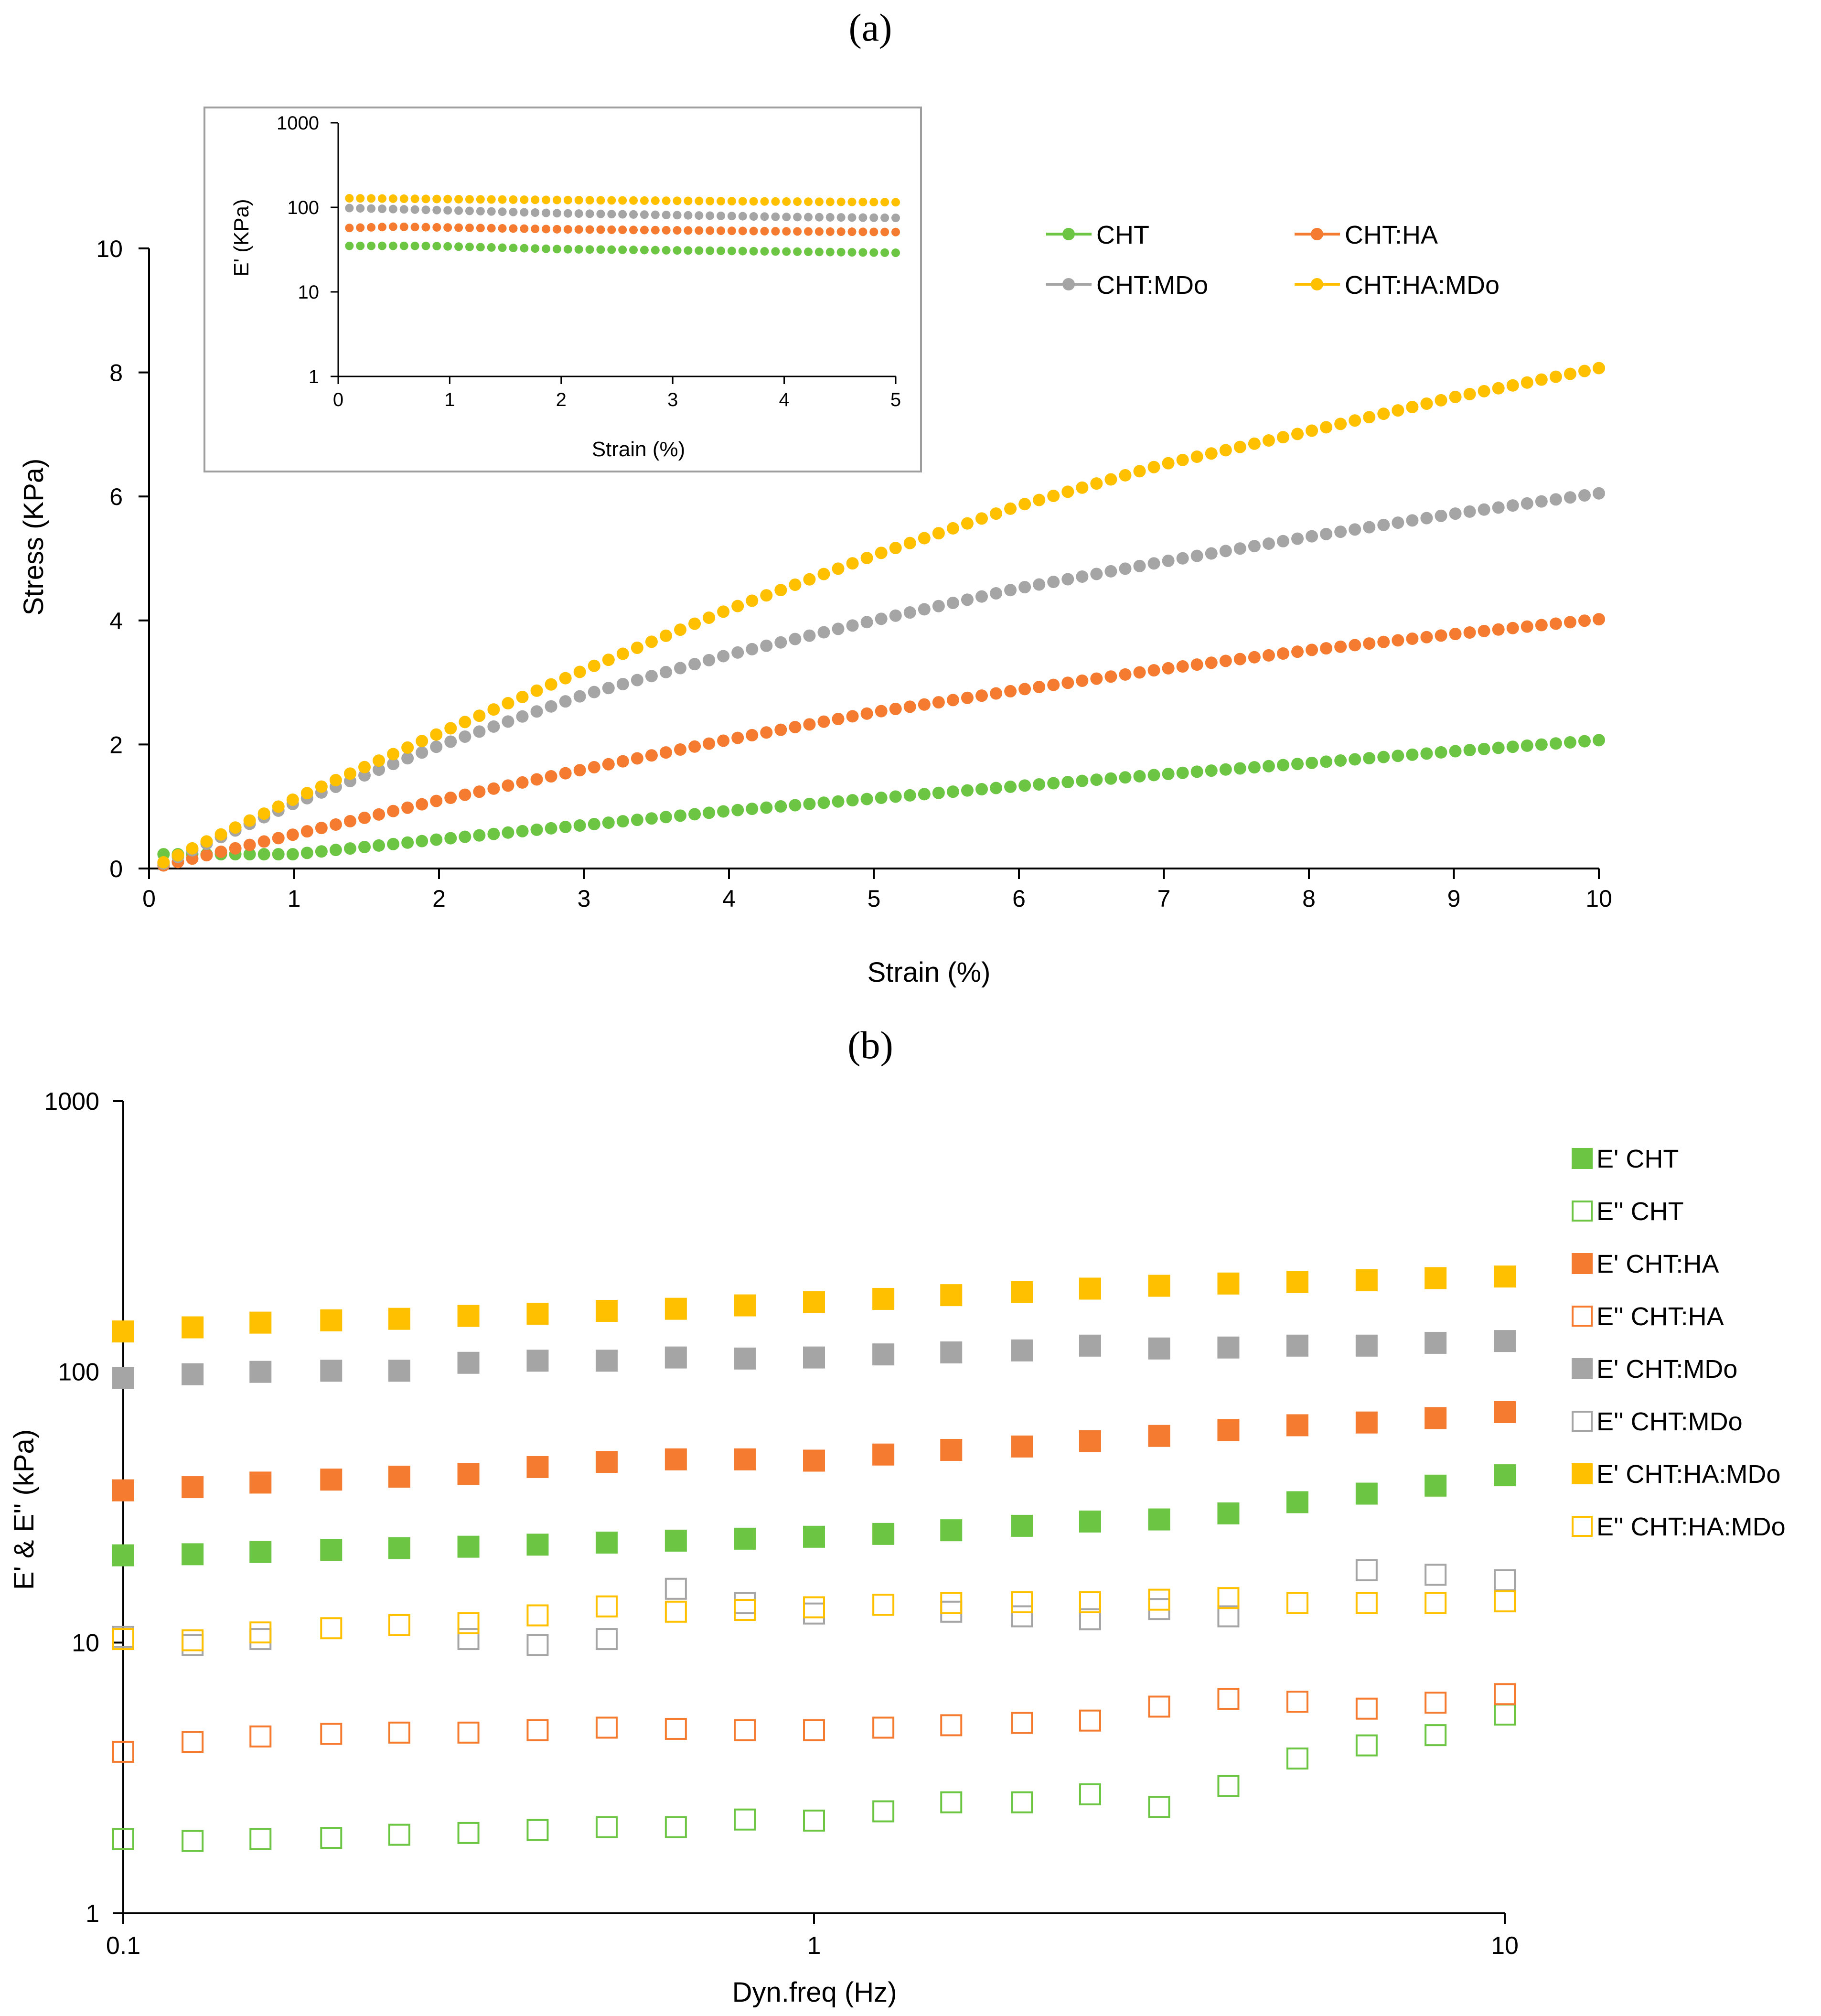 This screenshot has width=1821, height=2016. What do you see at coordinates (1660, 1316) in the screenshot?
I see `legend-label: E'' CHT:HA` at bounding box center [1660, 1316].